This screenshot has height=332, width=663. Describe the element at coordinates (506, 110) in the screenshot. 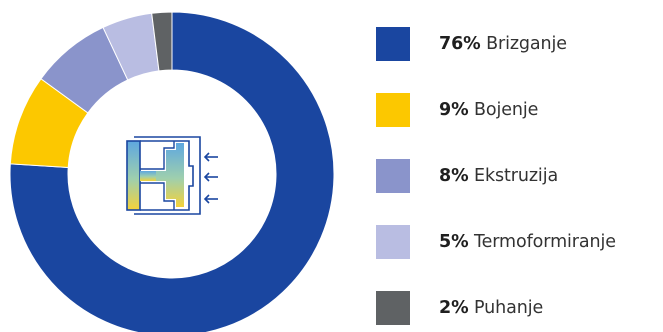

I see `legend-category-bojenje: Bojenje` at that location.